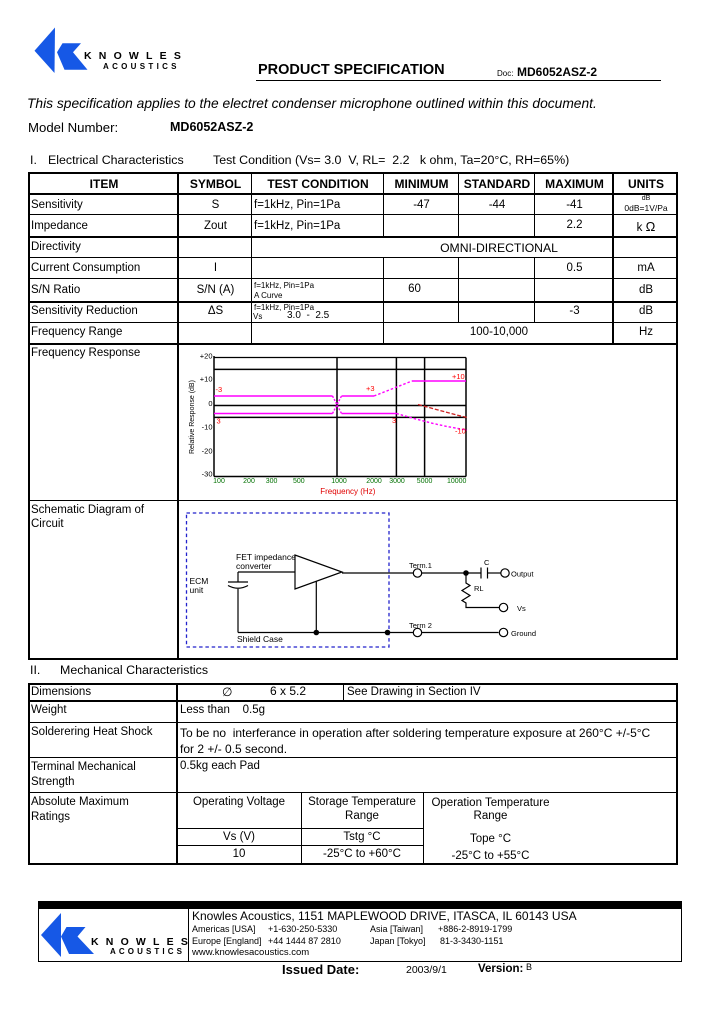  Describe the element at coordinates (521, 608) in the screenshot. I see `svg-text: Vs` at that location.